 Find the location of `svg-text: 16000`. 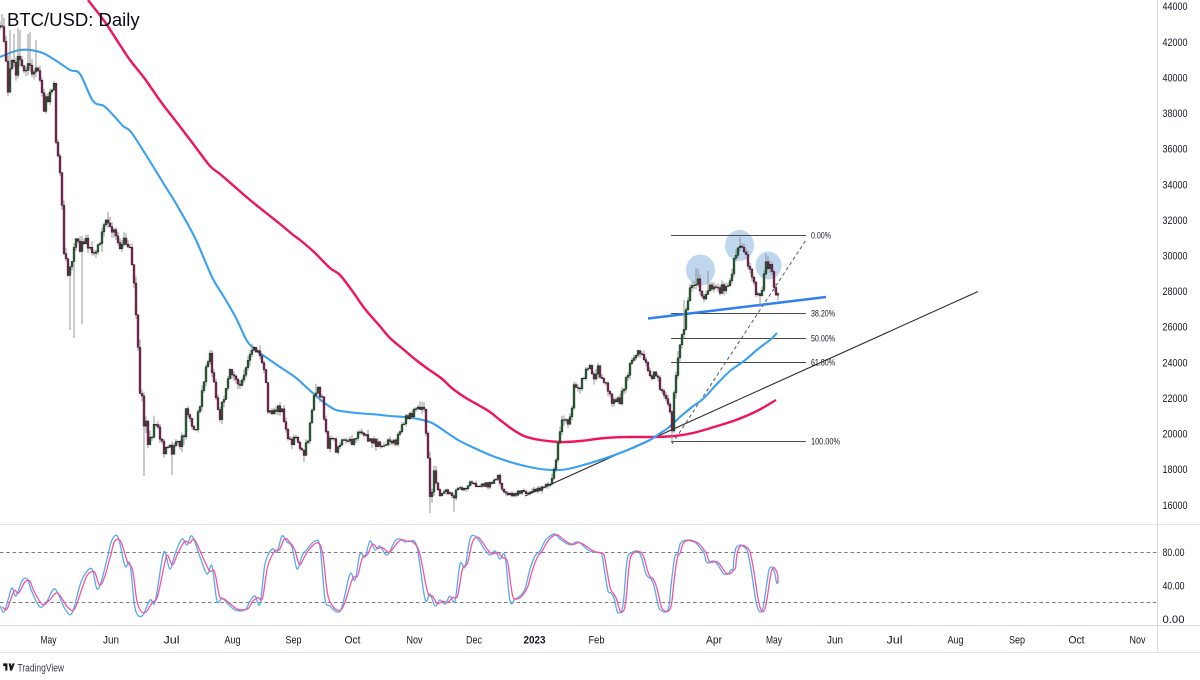

svg-text: 16000 is located at coordinates (1175, 506).